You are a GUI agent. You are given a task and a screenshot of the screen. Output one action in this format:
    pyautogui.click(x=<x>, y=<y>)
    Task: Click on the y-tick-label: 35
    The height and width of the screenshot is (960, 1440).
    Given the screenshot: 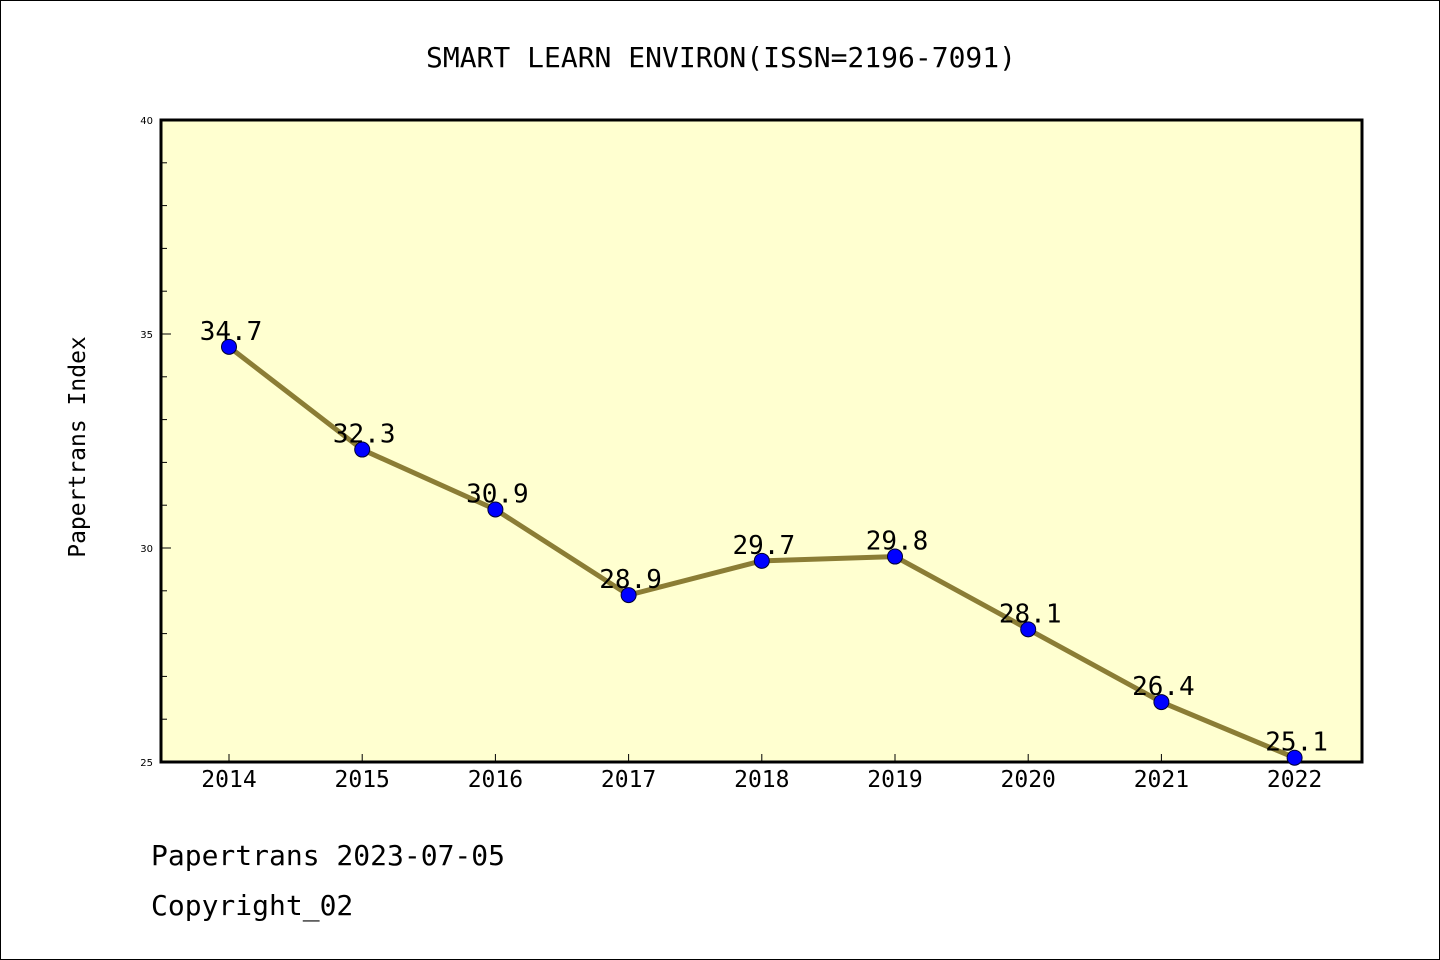 What is the action you would take?
    pyautogui.click(x=146, y=335)
    